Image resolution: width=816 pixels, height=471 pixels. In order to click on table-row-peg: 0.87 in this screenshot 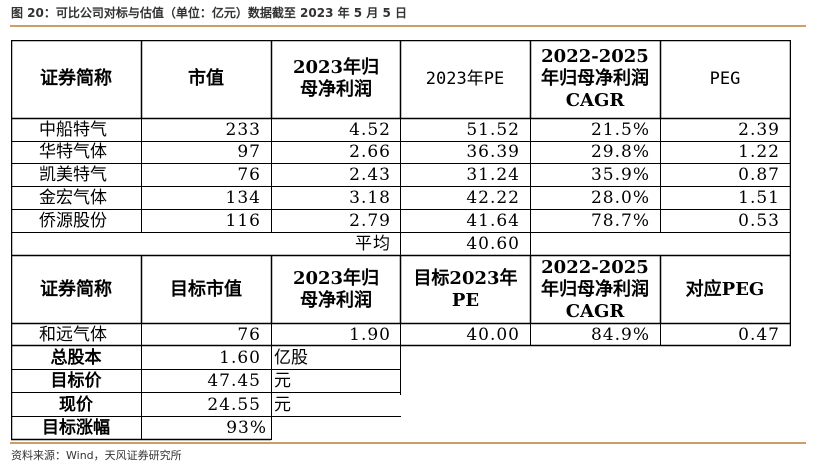, I will do `click(759, 175)`.